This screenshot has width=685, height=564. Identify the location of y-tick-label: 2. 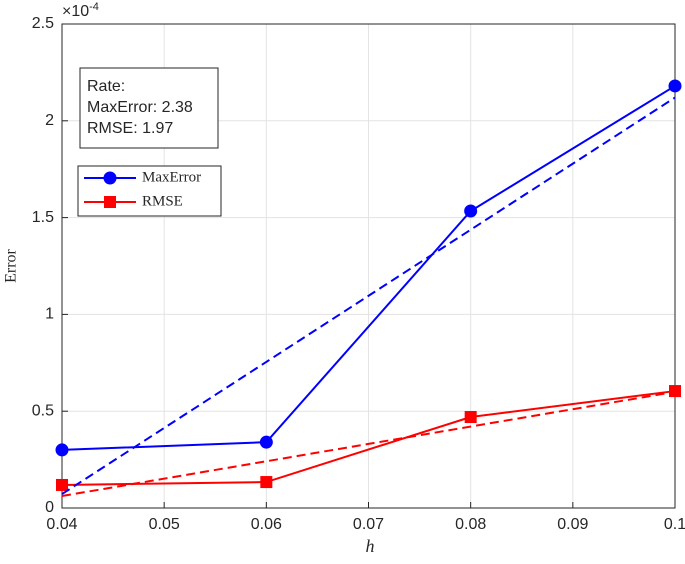
(49, 120).